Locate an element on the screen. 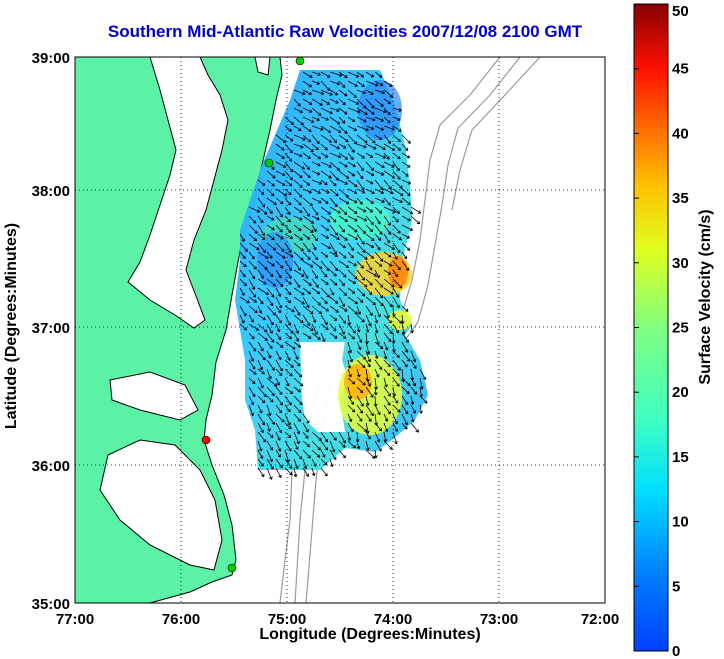 The width and height of the screenshot is (724, 659). colorbar-ticks: 0 5 10 15 20 25 30 35 40 45 50 is located at coordinates (661, 331).